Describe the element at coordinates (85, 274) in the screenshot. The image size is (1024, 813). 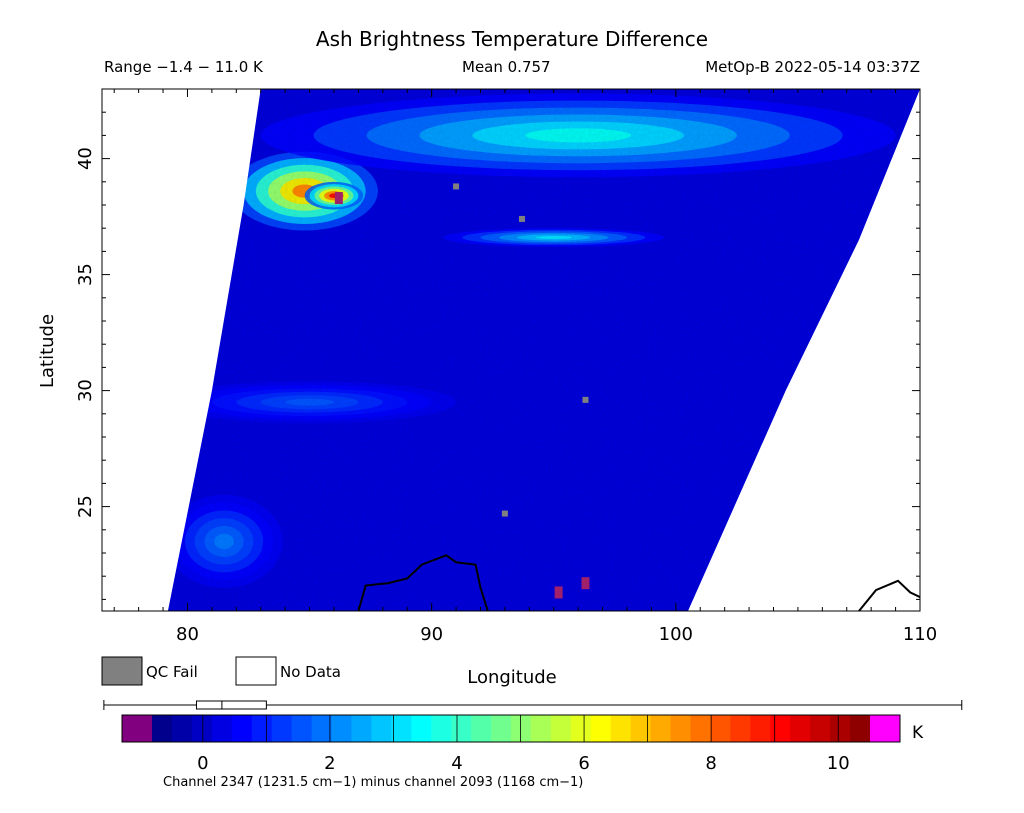
I see `y-tick-label: 35` at that location.